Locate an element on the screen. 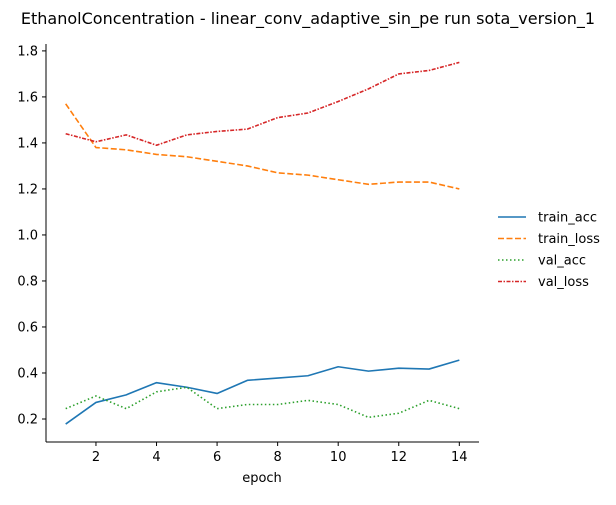  y-tick-label: 1.6 is located at coordinates (27, 97).